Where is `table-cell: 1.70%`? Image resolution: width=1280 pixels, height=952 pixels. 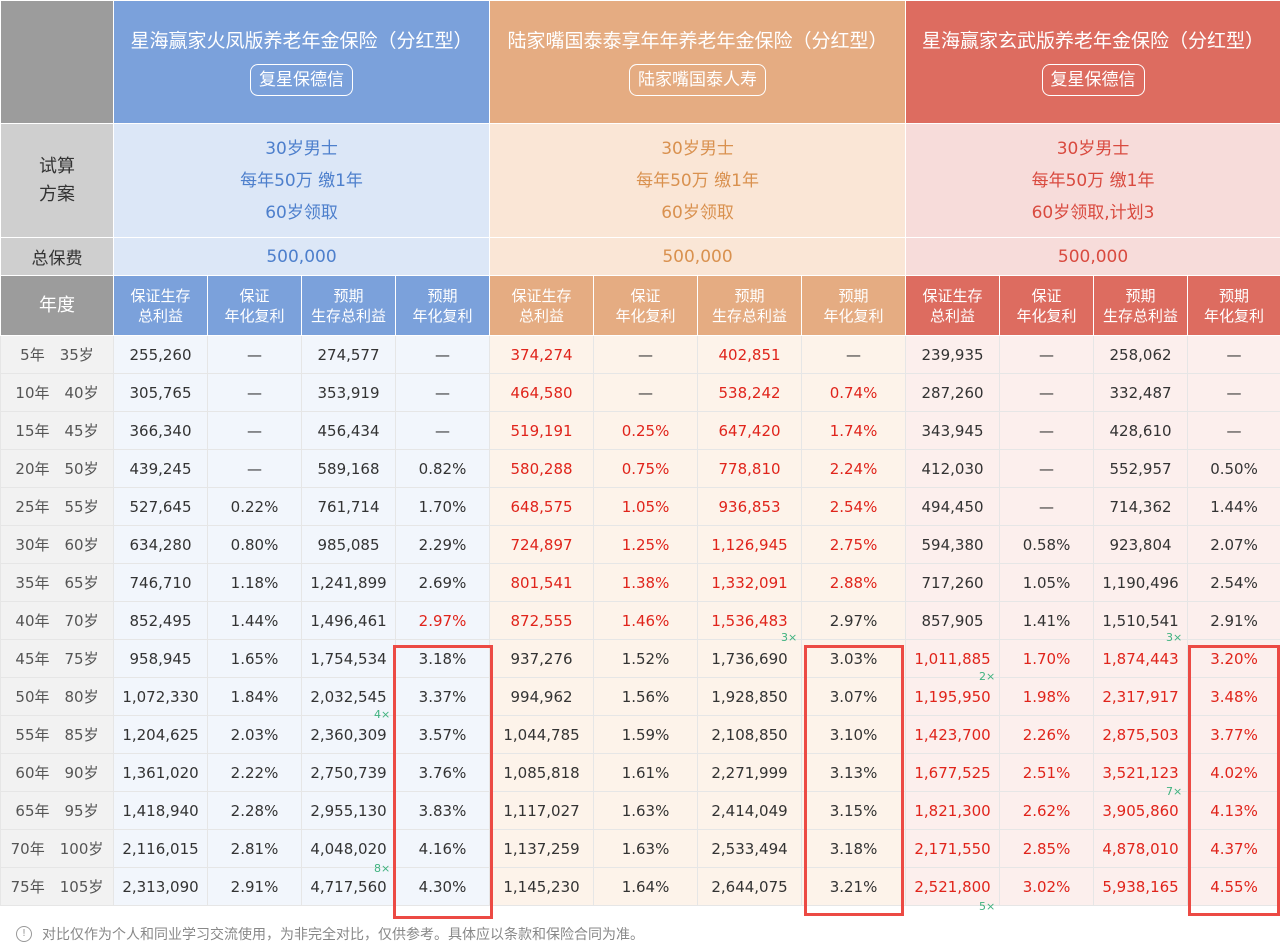 table-cell: 1.70% is located at coordinates (1047, 658).